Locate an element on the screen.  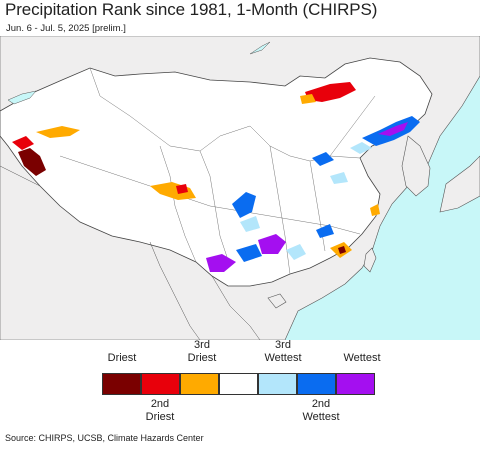
legend-swatch-wettest is located at coordinates (355, 384).